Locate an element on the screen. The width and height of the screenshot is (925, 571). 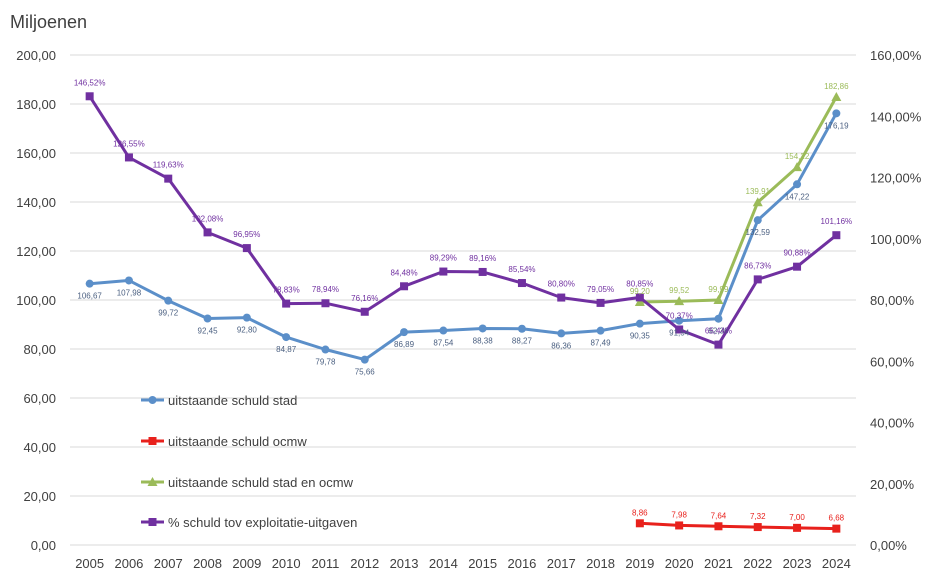
x-tick-label: 2008 is located at coordinates (207, 563).